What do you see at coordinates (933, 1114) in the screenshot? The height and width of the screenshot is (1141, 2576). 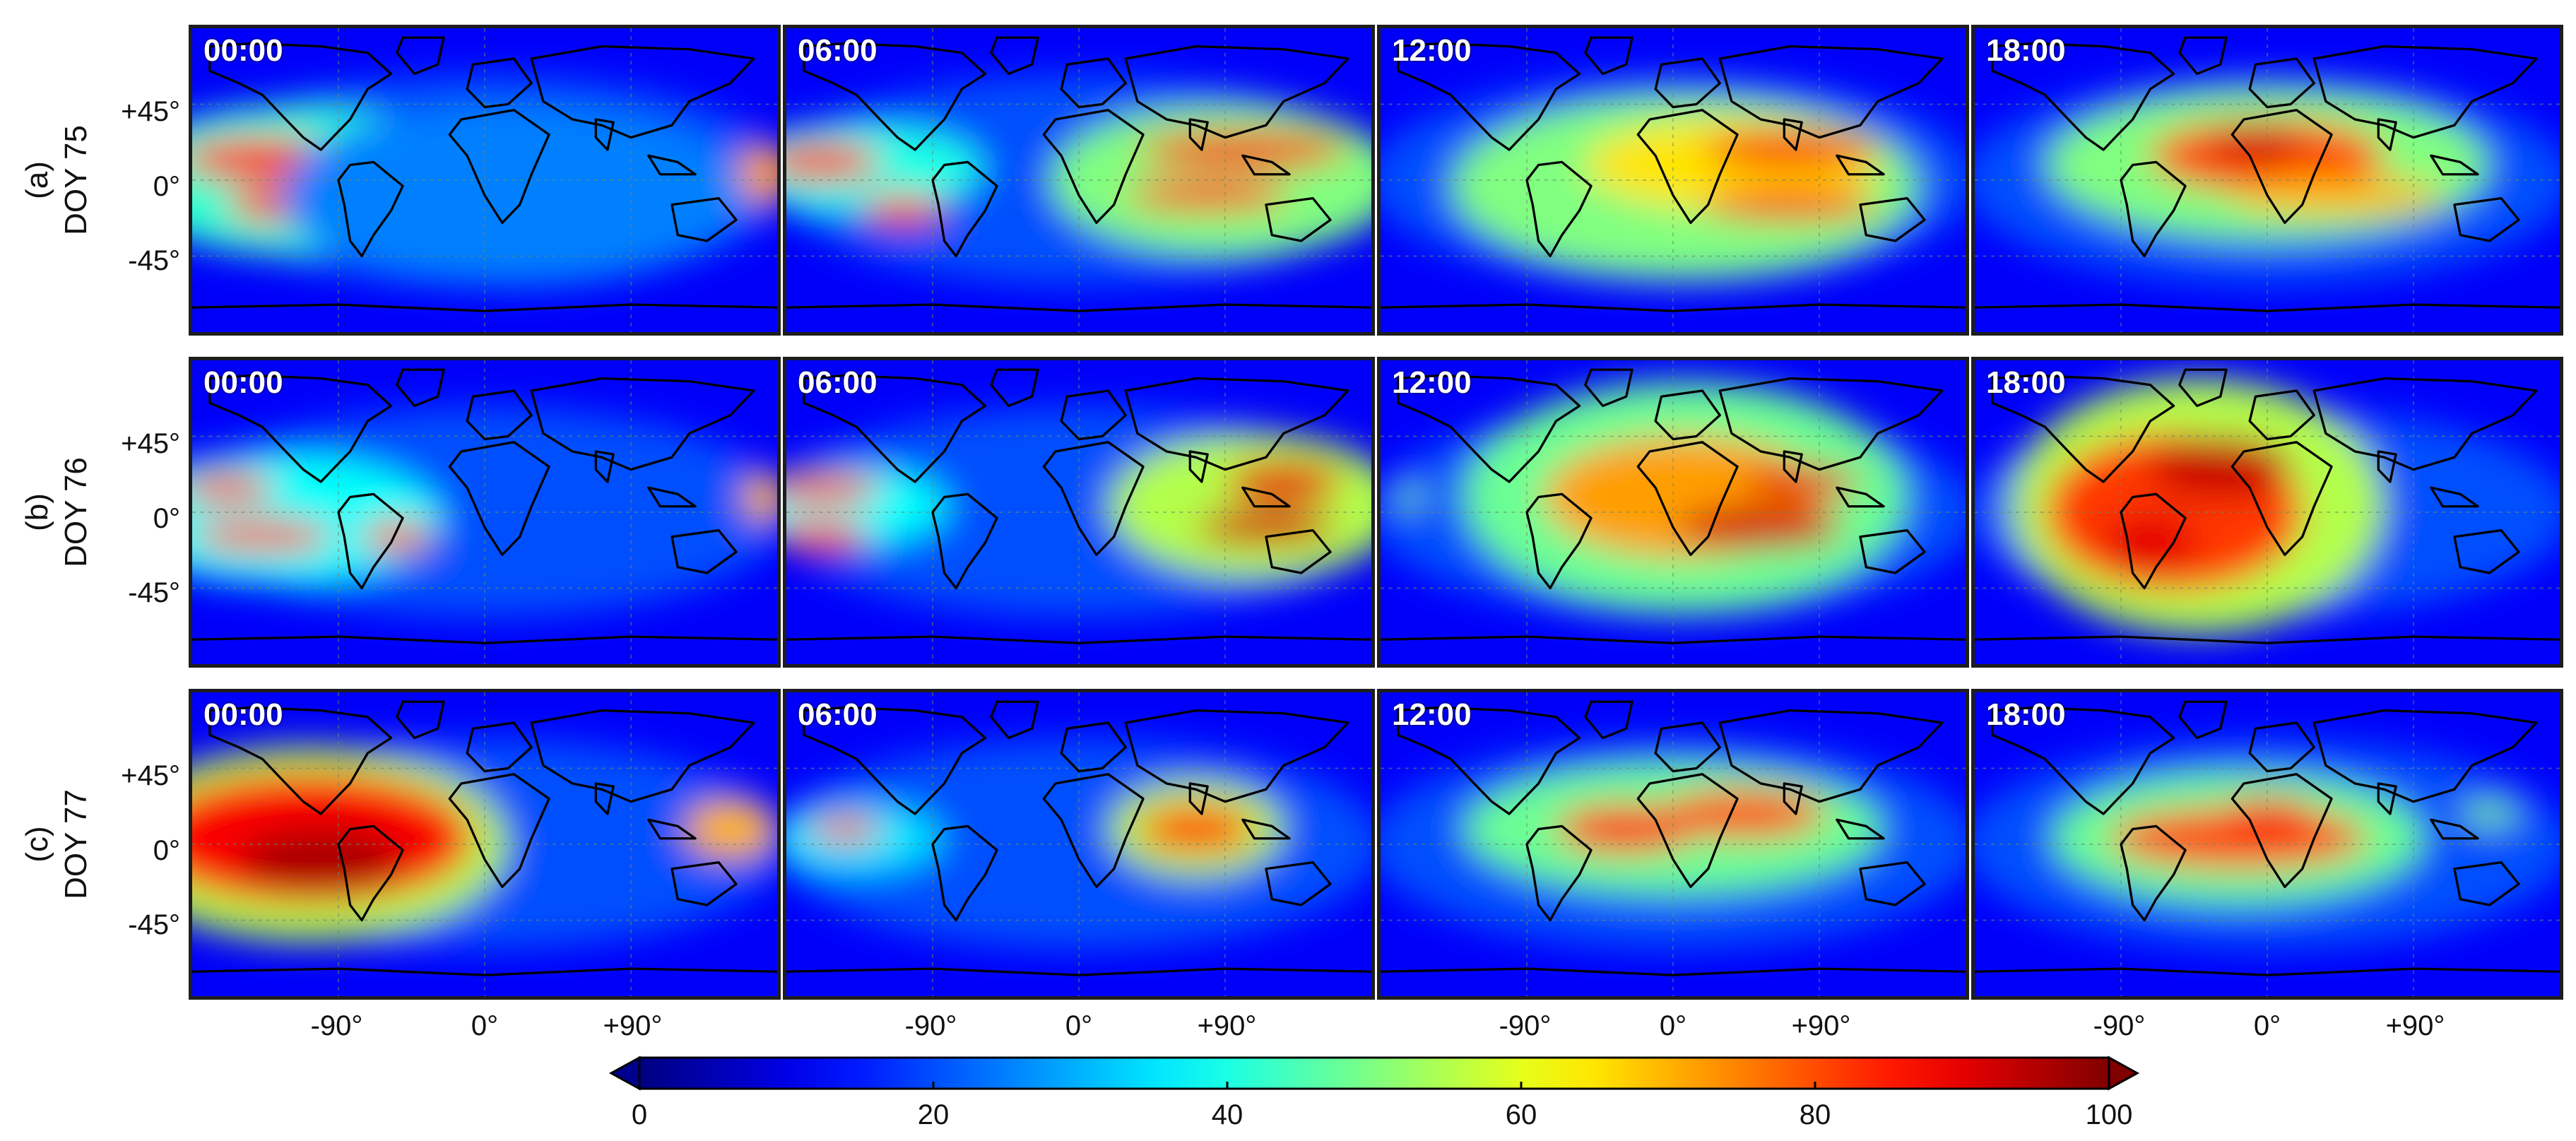 I see `colorbar-tick-label: 20` at bounding box center [933, 1114].